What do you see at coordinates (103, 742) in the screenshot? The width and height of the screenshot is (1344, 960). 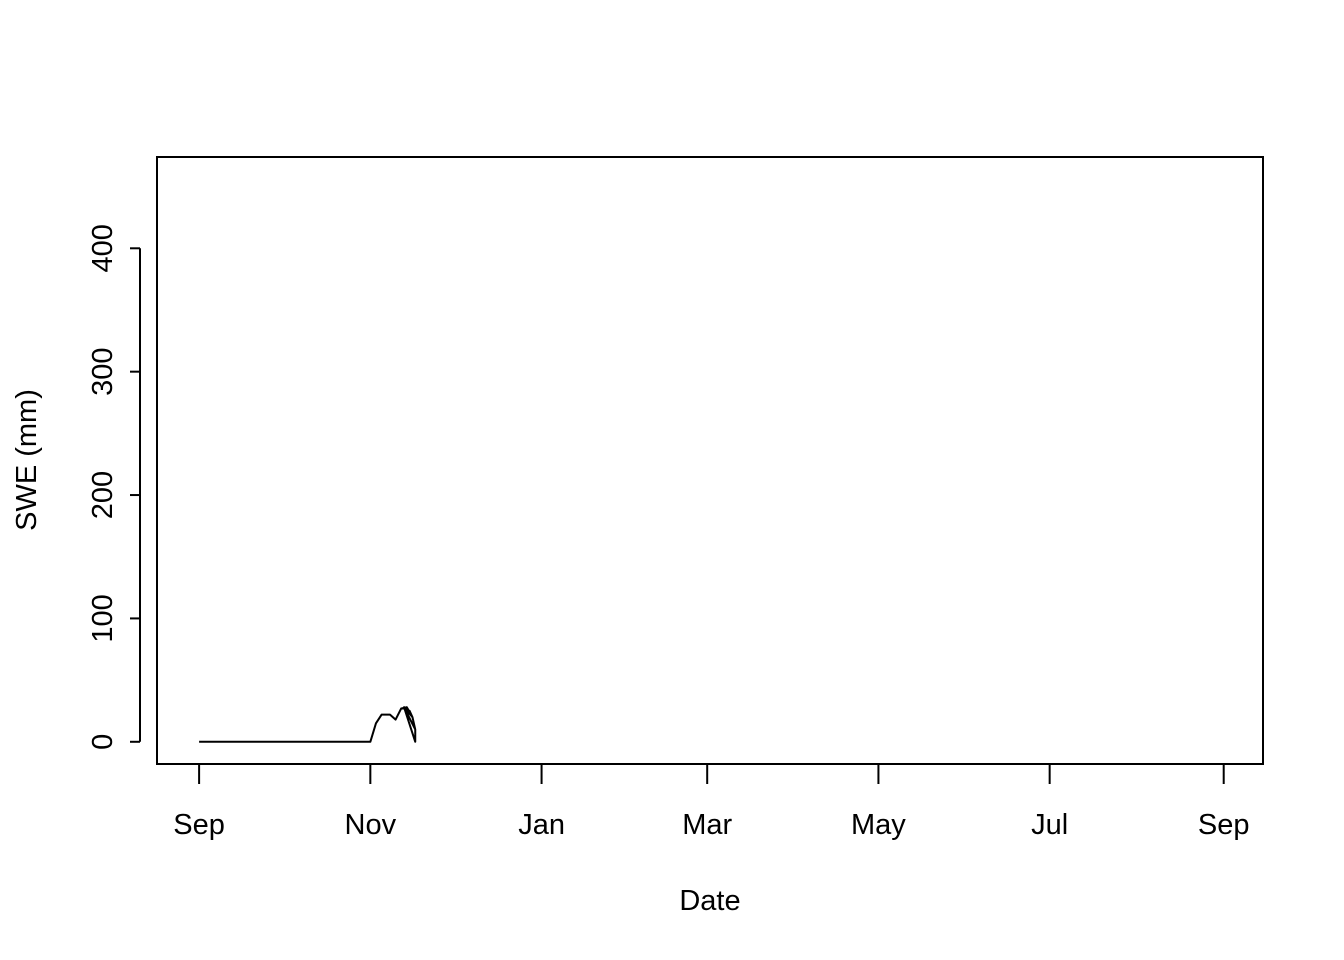 I see `y-tick-label: 0` at bounding box center [103, 742].